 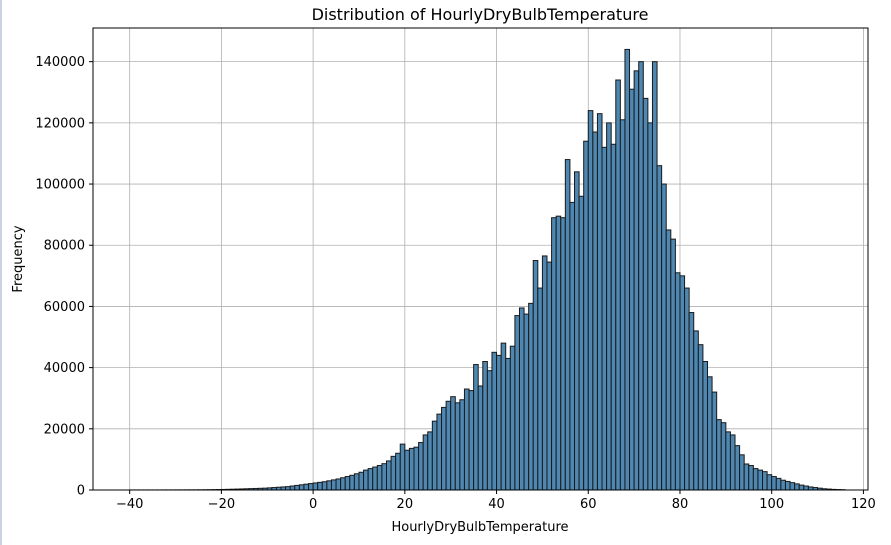 What do you see at coordinates (221, 504) in the screenshot?
I see `x-tick-label: −20` at bounding box center [221, 504].